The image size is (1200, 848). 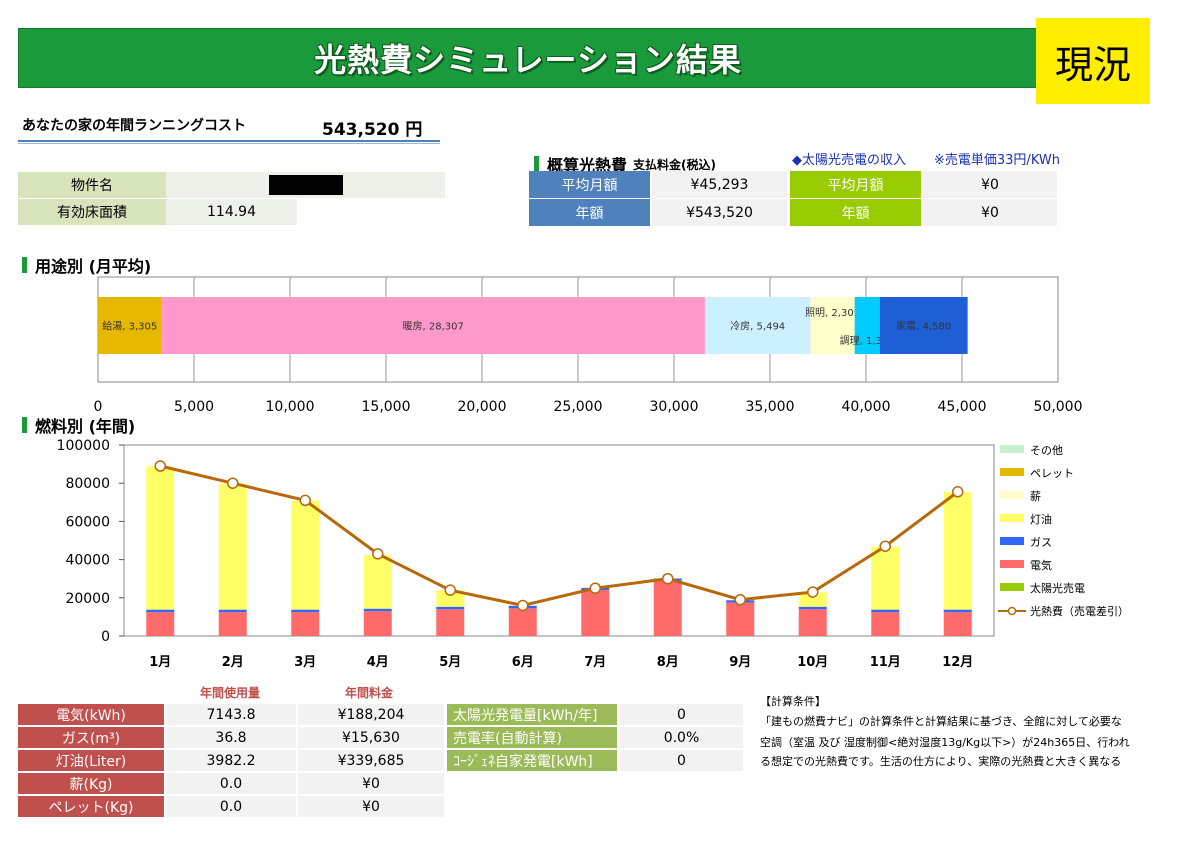 I want to click on legend-swatch-ガス, so click(x=1012, y=541).